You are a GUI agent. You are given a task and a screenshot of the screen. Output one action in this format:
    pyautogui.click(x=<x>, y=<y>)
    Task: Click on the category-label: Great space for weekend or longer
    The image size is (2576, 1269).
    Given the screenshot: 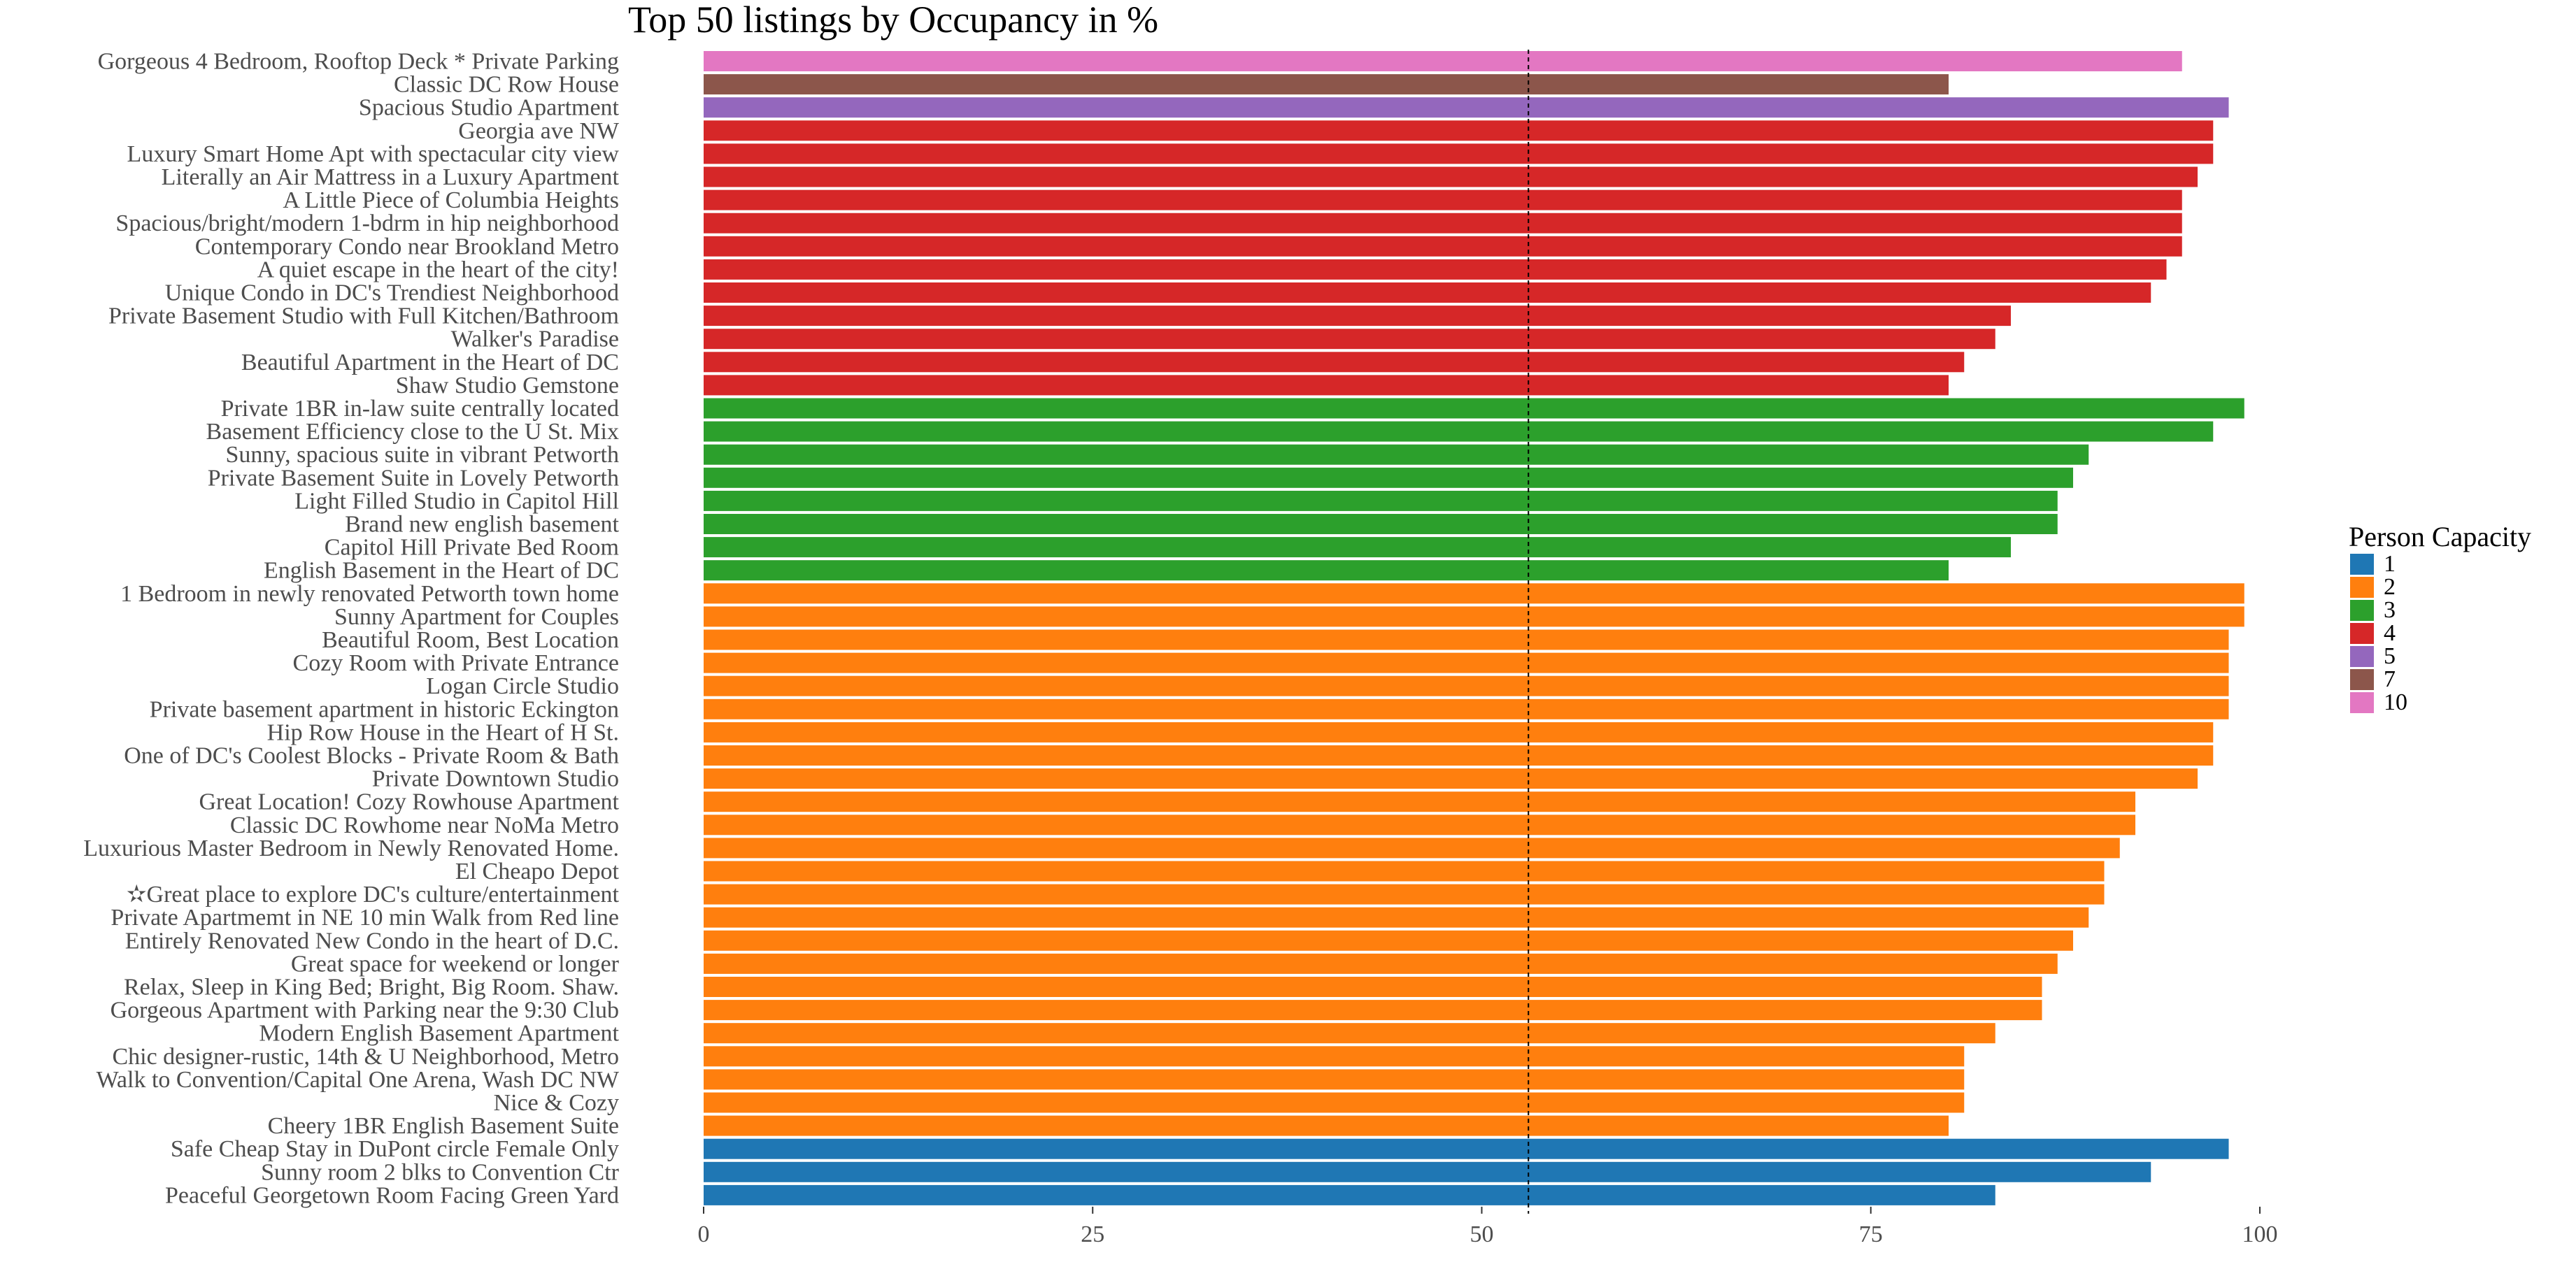 What is the action you would take?
    pyautogui.click(x=455, y=964)
    